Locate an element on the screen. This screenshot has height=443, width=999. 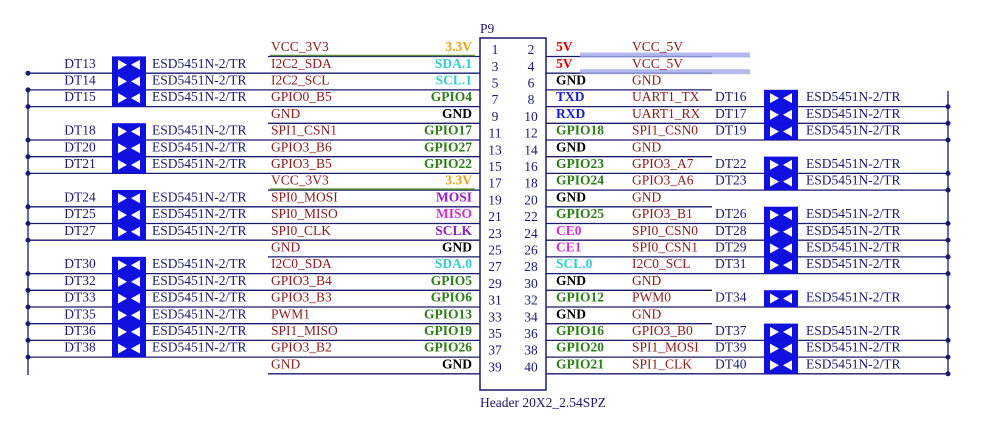
header-body is located at coordinates (513, 214).